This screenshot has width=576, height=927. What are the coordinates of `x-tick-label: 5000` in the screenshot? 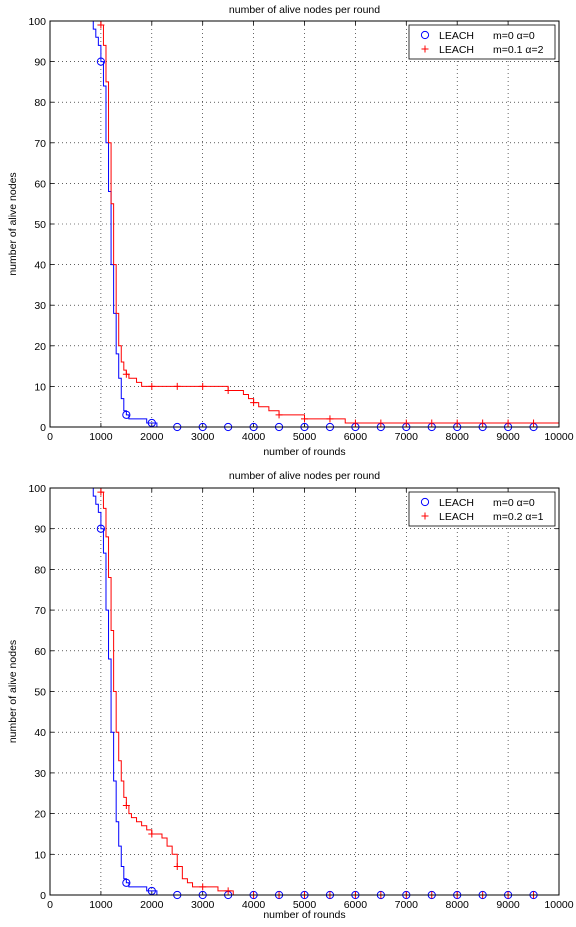 It's located at (305, 437).